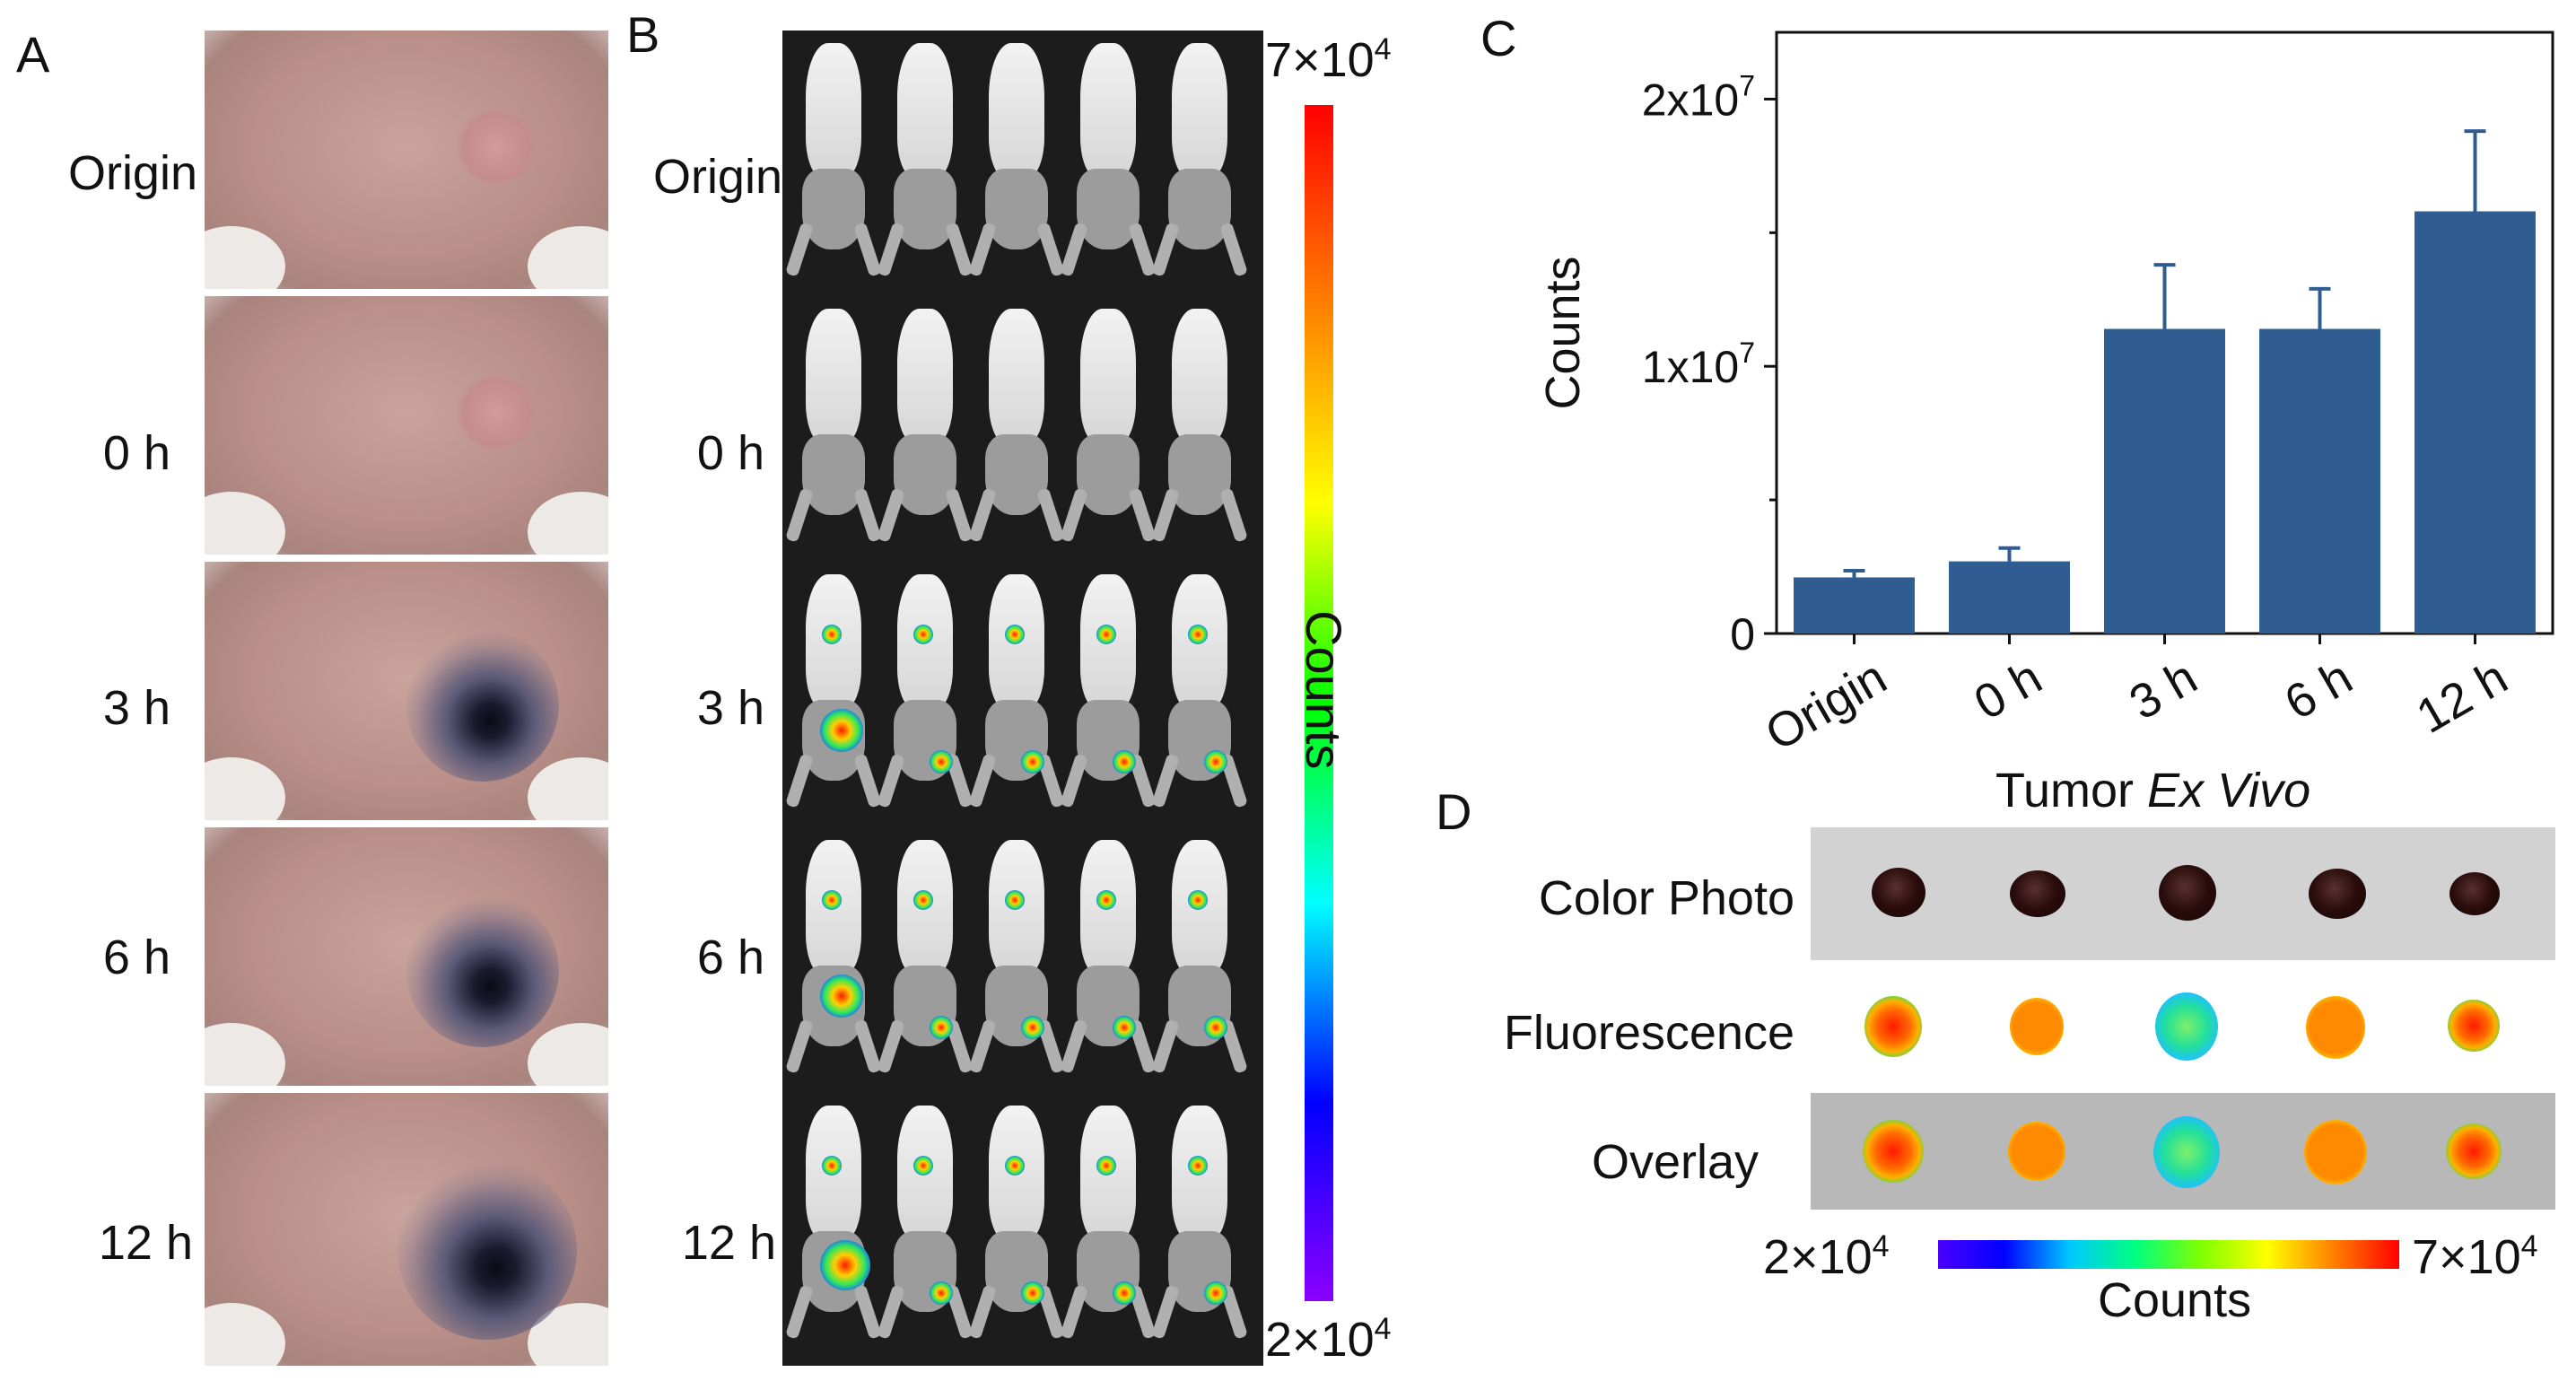 The height and width of the screenshot is (1381, 2576). Describe the element at coordinates (730, 957) in the screenshot. I see `b-row-label-6h: 6 h` at that location.